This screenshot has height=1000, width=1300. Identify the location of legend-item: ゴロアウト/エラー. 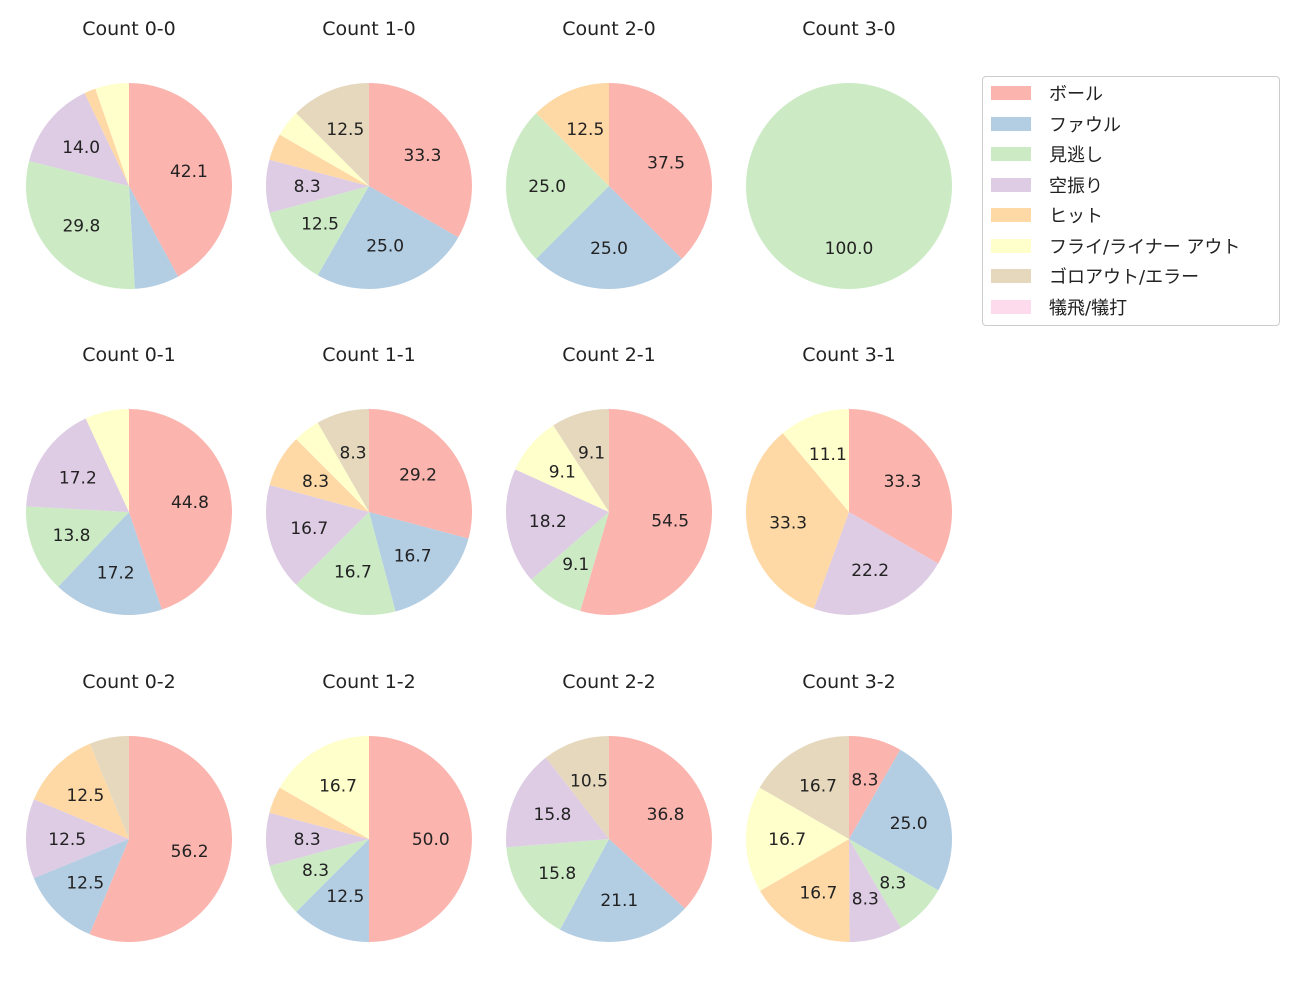
(1095, 277).